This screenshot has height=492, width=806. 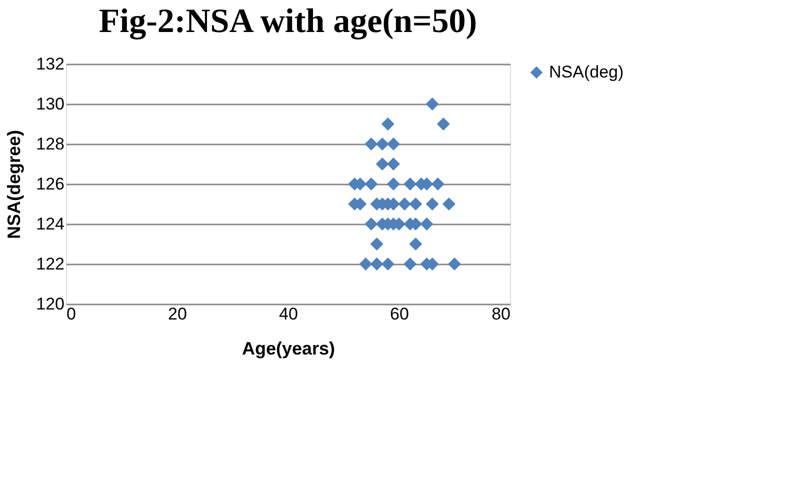 What do you see at coordinates (50, 264) in the screenshot?
I see `y-tick-label: 122` at bounding box center [50, 264].